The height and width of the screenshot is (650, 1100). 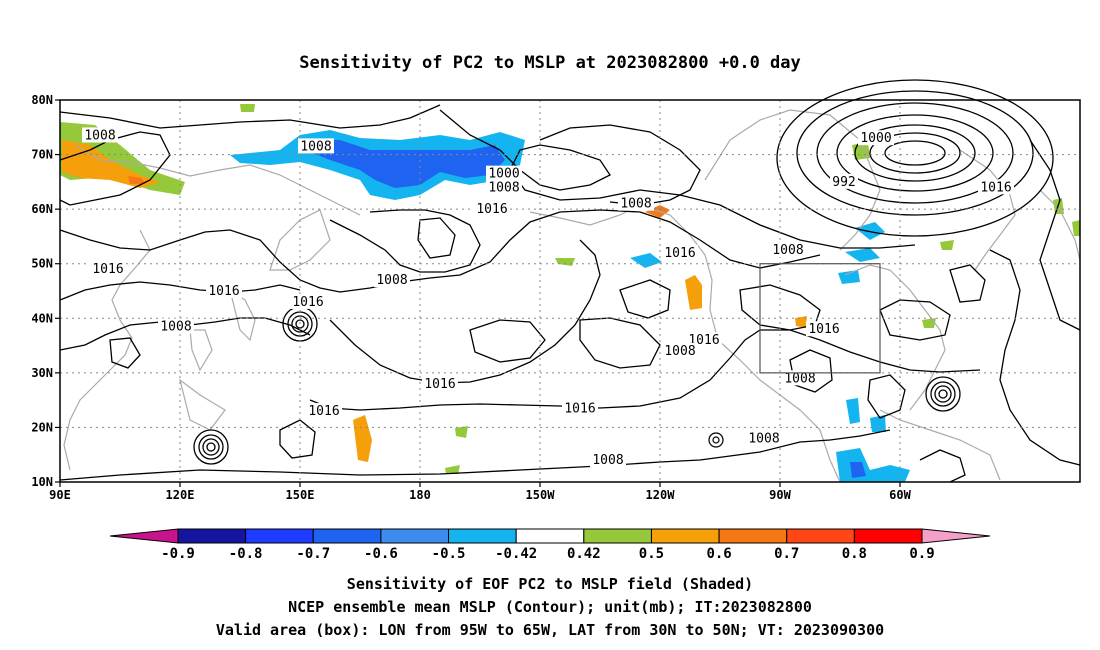 What do you see at coordinates (584, 554) in the screenshot?
I see `colorbar-level-label: 0.42` at bounding box center [584, 554].